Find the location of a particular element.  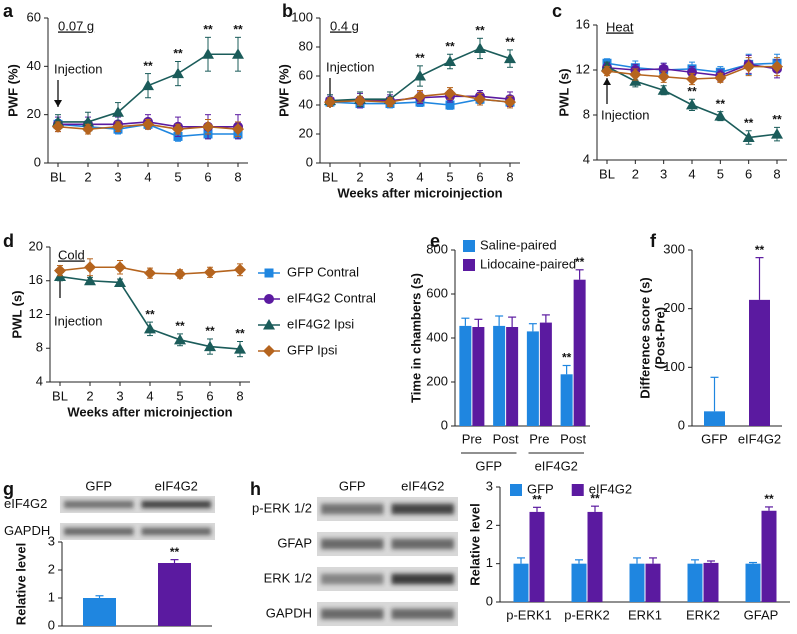

panel-label: d is located at coordinates (8, 241).